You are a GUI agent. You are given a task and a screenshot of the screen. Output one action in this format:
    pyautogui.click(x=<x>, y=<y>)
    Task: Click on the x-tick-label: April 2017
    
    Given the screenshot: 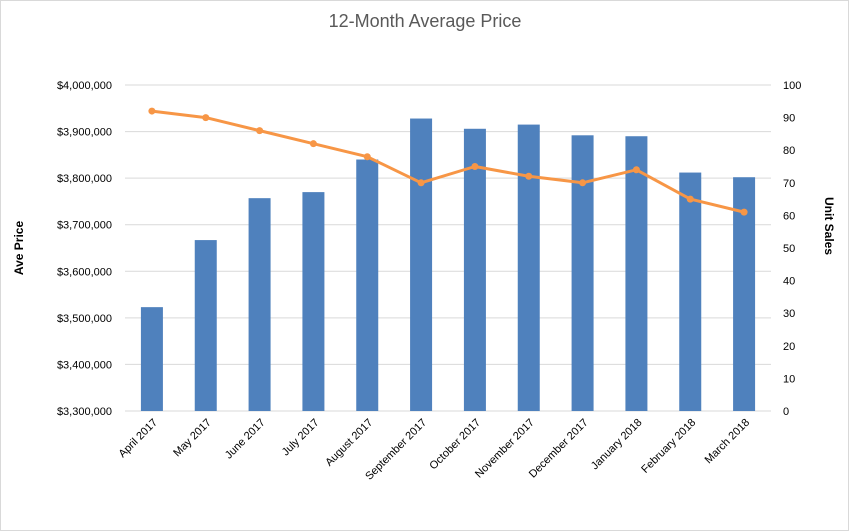 What is the action you would take?
    pyautogui.click(x=139, y=439)
    